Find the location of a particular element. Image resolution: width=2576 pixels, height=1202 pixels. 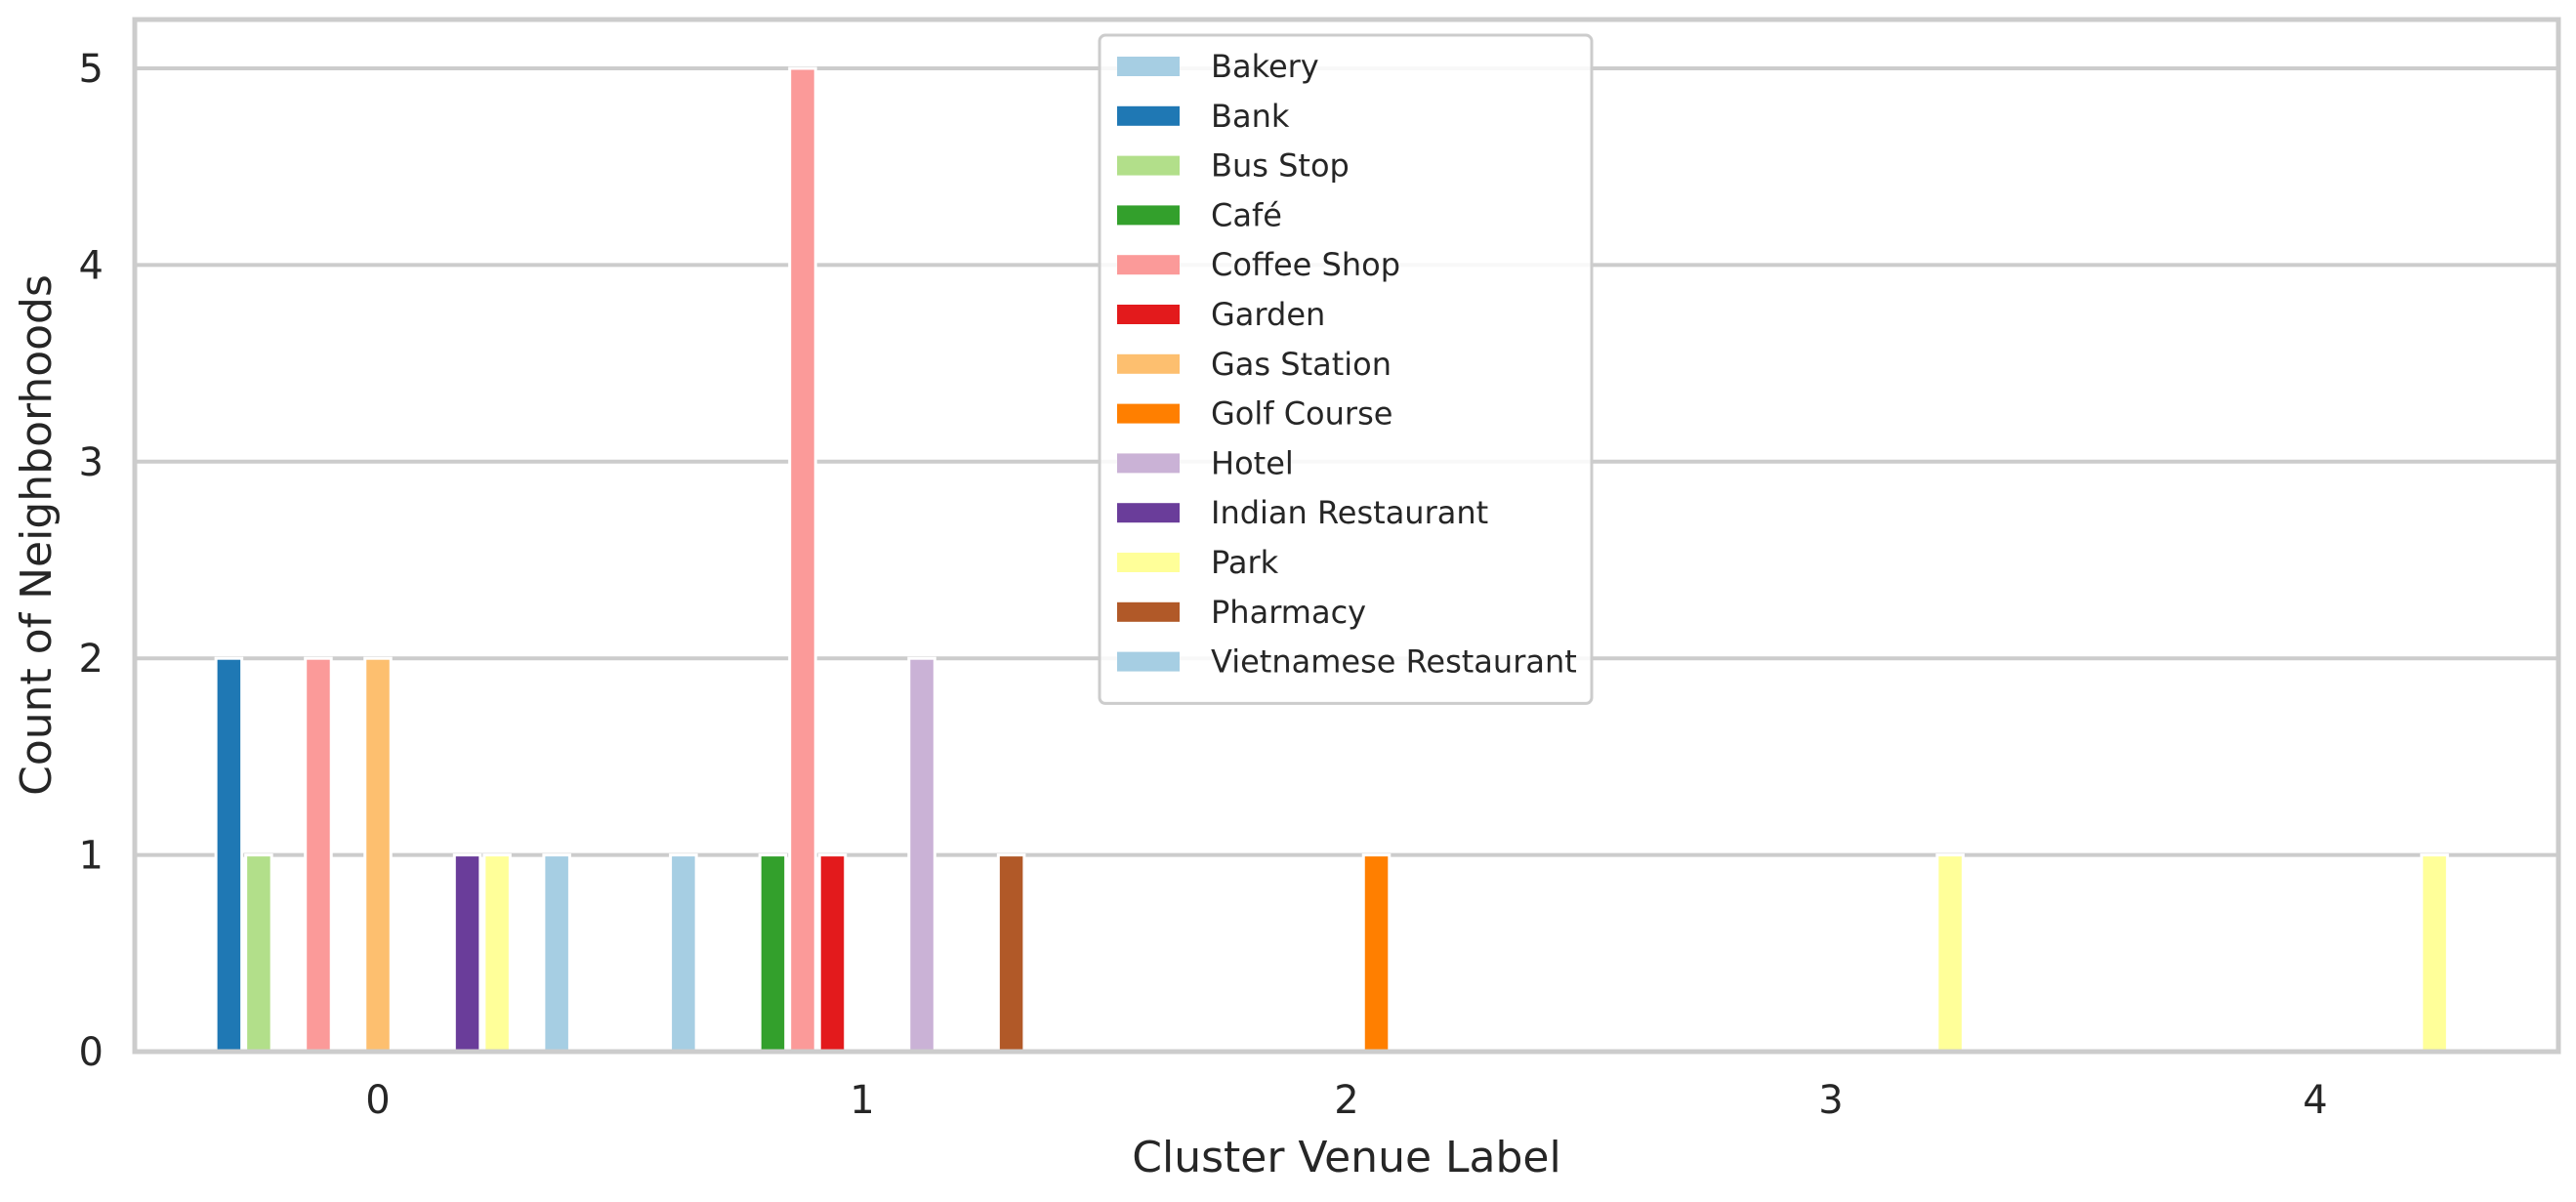

legend-label-bakery: Bakery is located at coordinates (1265, 66).